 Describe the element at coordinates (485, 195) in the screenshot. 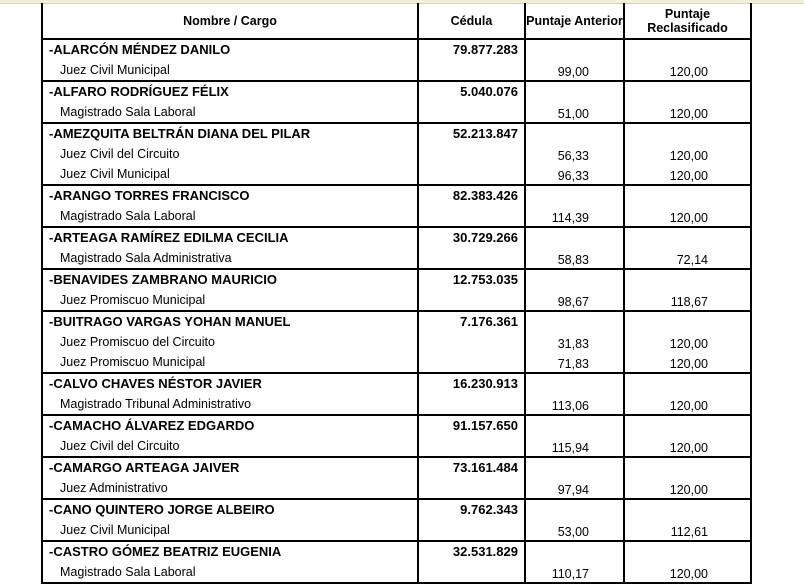

I see `cedula-value: 82.383.426` at that location.